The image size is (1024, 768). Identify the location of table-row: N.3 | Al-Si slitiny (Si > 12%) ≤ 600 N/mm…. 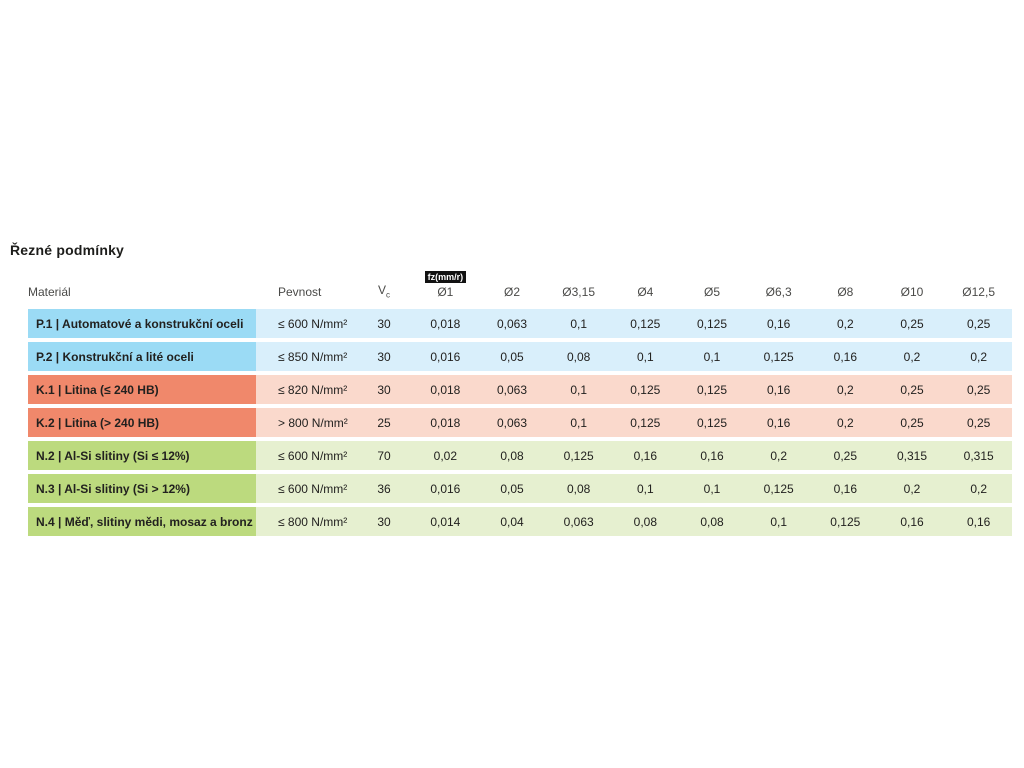
(520, 488).